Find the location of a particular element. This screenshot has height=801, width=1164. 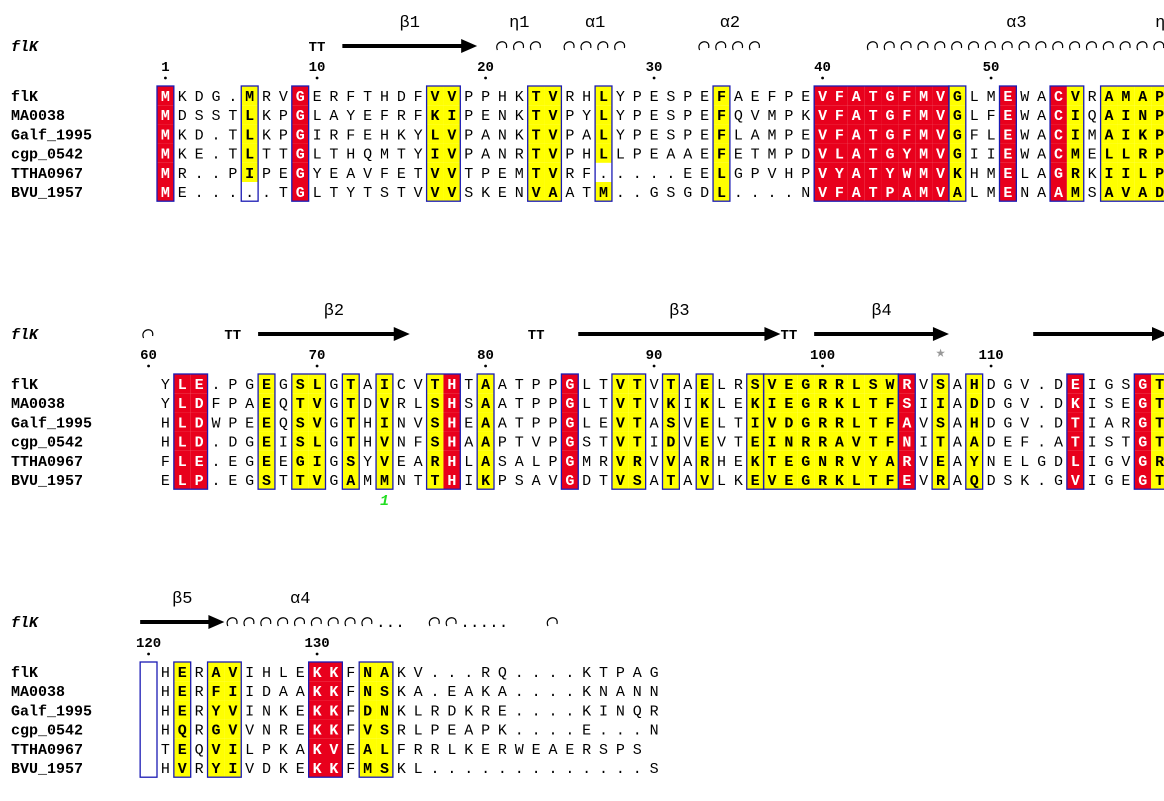

strand-arrowhead is located at coordinates (469, 46).